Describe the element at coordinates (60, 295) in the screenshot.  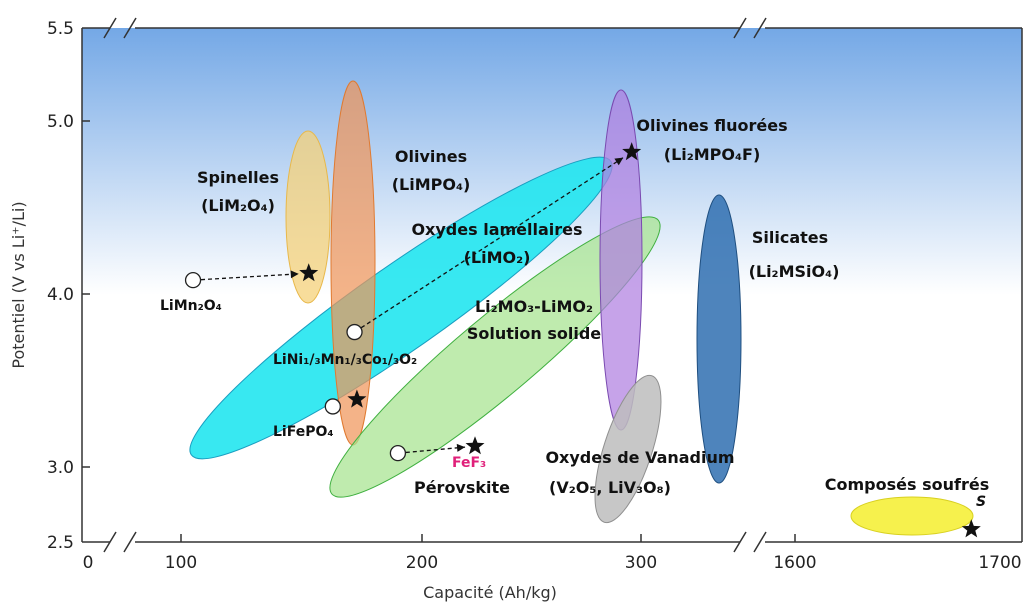
I see `y-tick-label: 4.0` at that location.